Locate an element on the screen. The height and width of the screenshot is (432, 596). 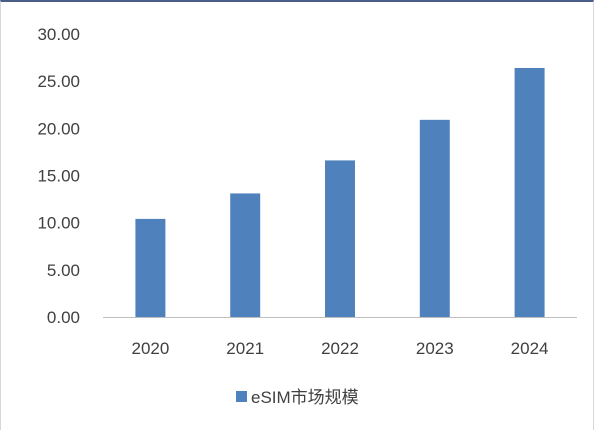
legend-swatch is located at coordinates (241, 396).